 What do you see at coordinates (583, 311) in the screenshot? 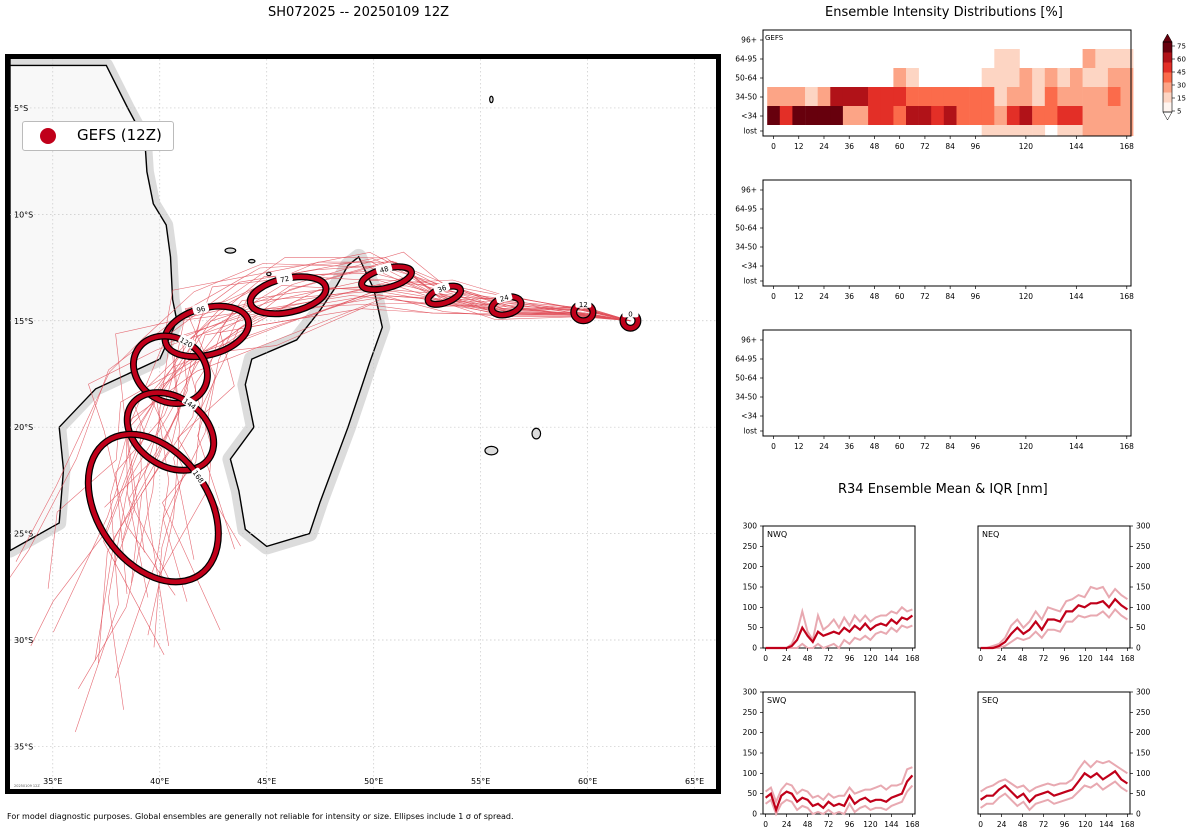
I see `forecast-ellipse-12: 12` at bounding box center [583, 311].